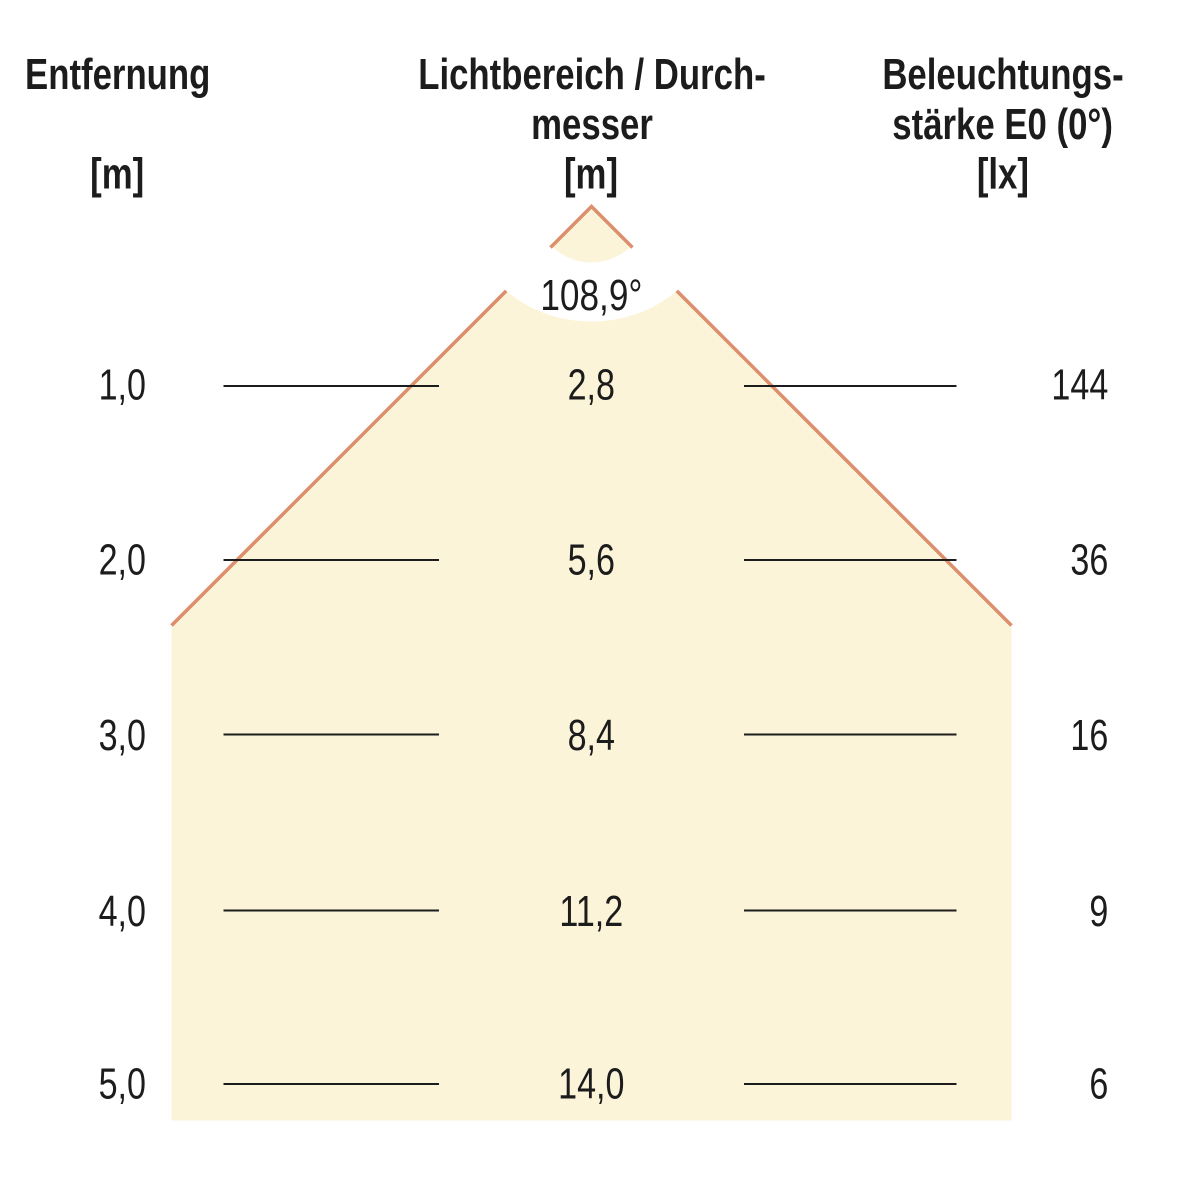 Image resolution: width=1182 pixels, height=1182 pixels. Describe the element at coordinates (1002, 124) in the screenshot. I see `svg-text: stärke E0 (0°)` at that location.